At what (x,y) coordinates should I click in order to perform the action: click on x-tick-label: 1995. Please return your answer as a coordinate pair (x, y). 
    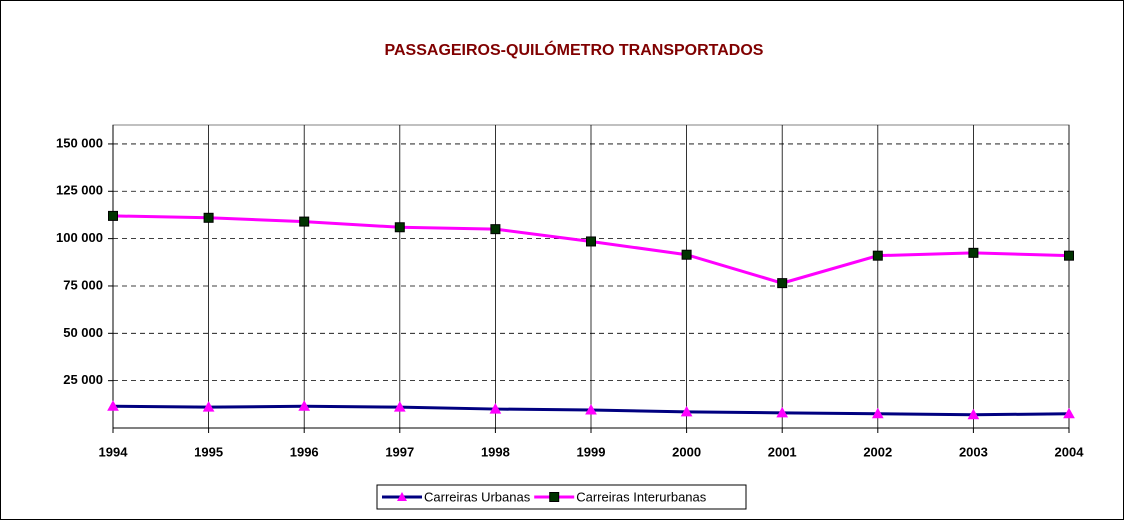
    Looking at the image, I should click on (208, 451).